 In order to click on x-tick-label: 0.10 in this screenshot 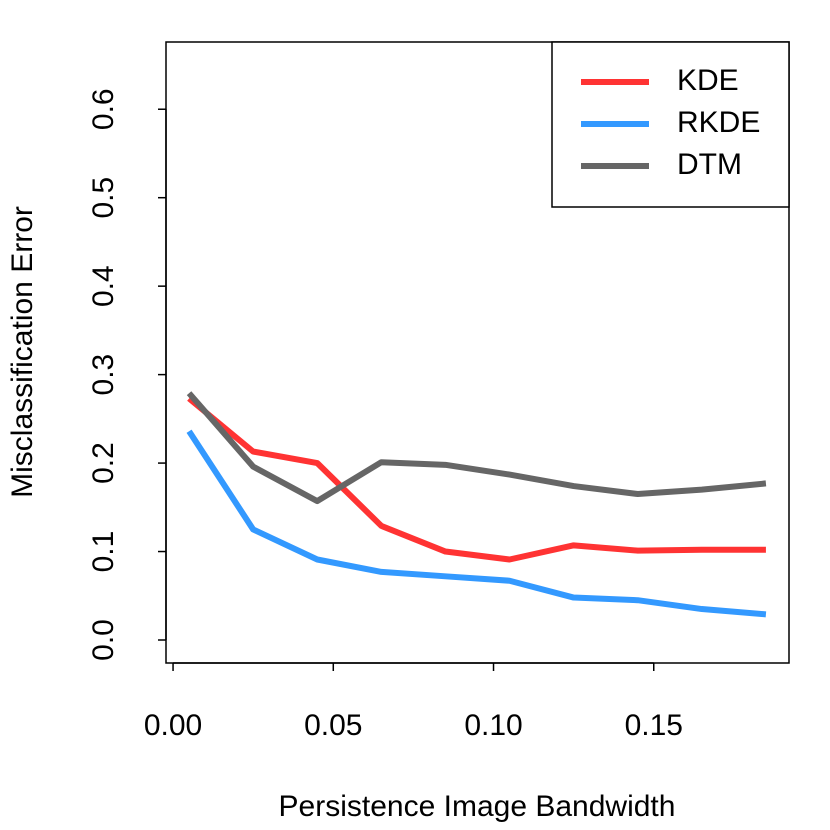, I will do `click(493, 725)`.